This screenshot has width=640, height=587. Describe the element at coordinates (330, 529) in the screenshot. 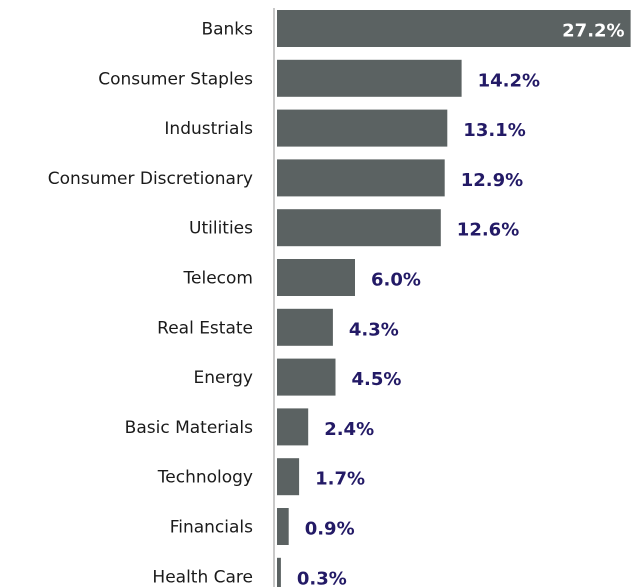

I see `value-label: 0.9%` at that location.